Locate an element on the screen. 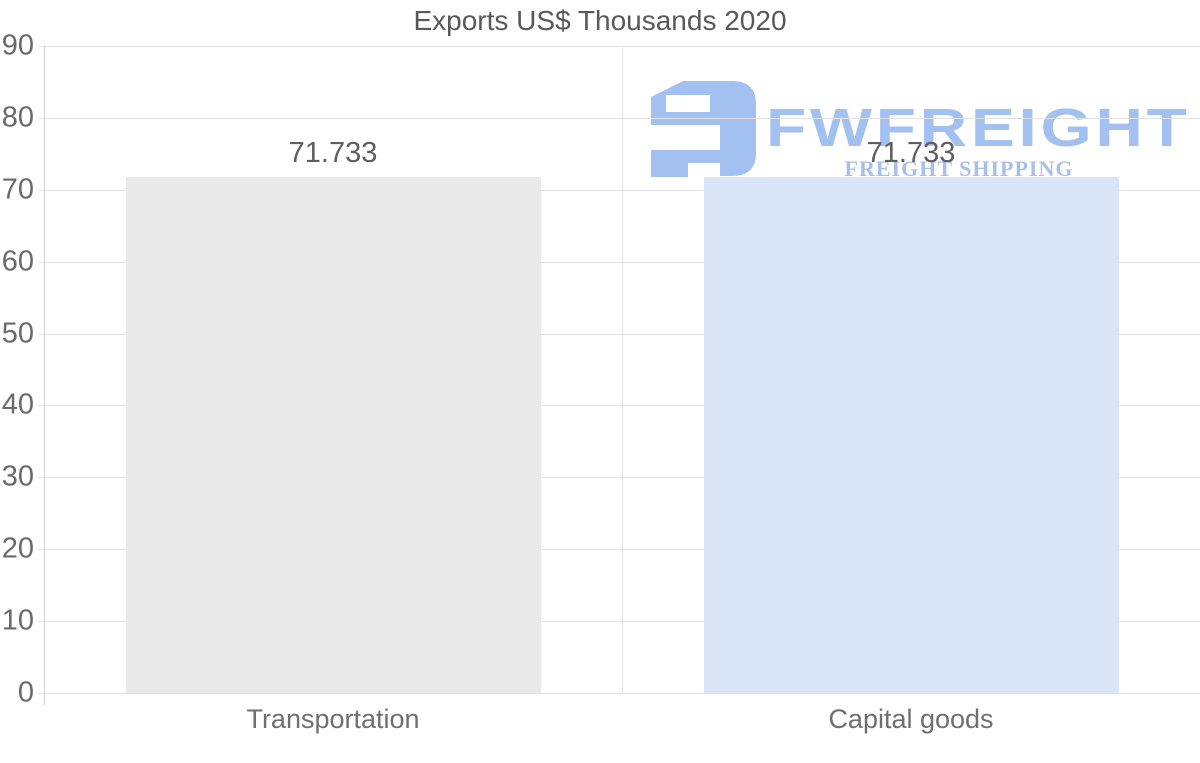 The image size is (1200, 763). brand-name: FWFREIGHT is located at coordinates (978, 128).